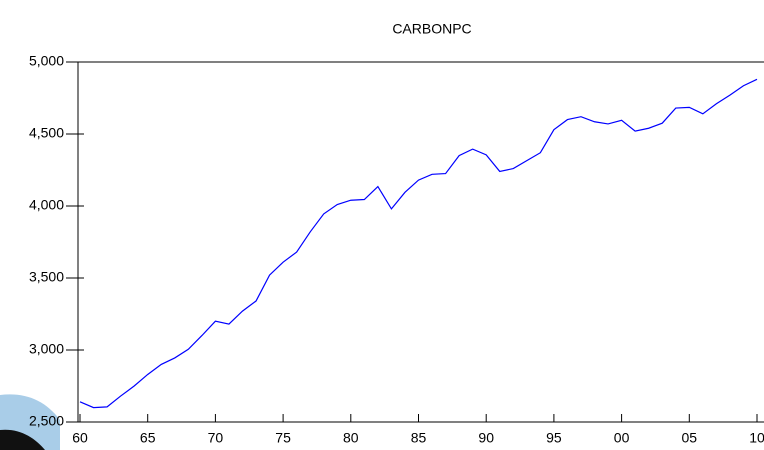 The width and height of the screenshot is (764, 450). What do you see at coordinates (351, 438) in the screenshot?
I see `x-tick-label: 80` at bounding box center [351, 438].